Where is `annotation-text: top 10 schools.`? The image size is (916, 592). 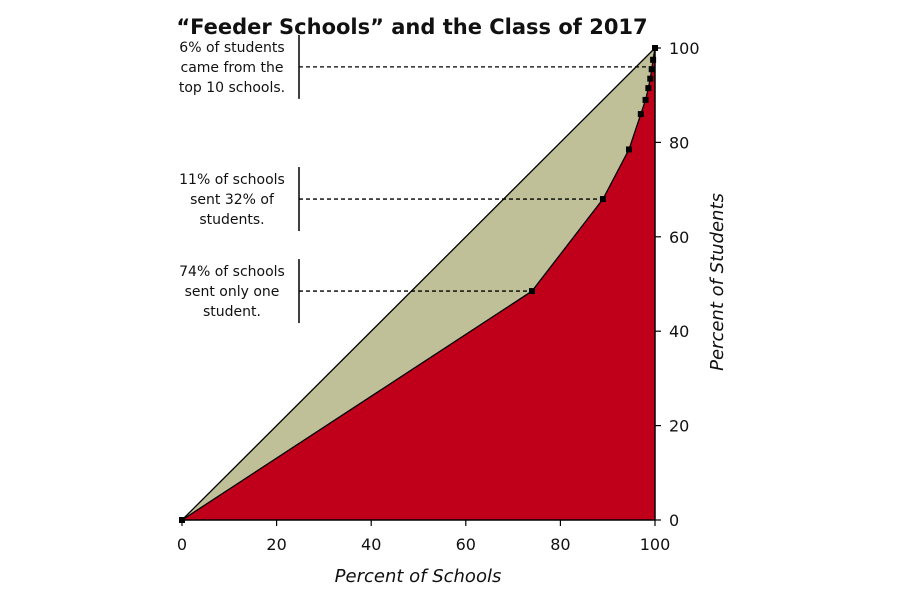
annotation-text: top 10 schools. is located at coordinates (232, 88).